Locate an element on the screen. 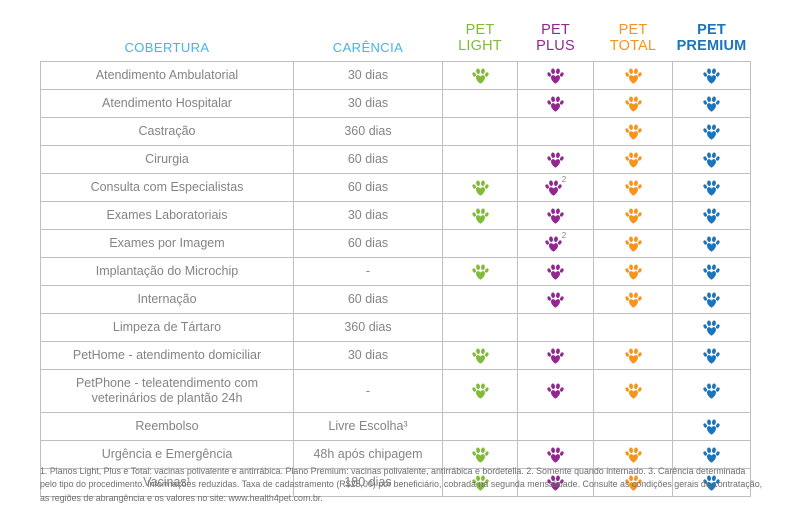  table-row: Atendimento Hospitalar 30 dias is located at coordinates (395, 103).